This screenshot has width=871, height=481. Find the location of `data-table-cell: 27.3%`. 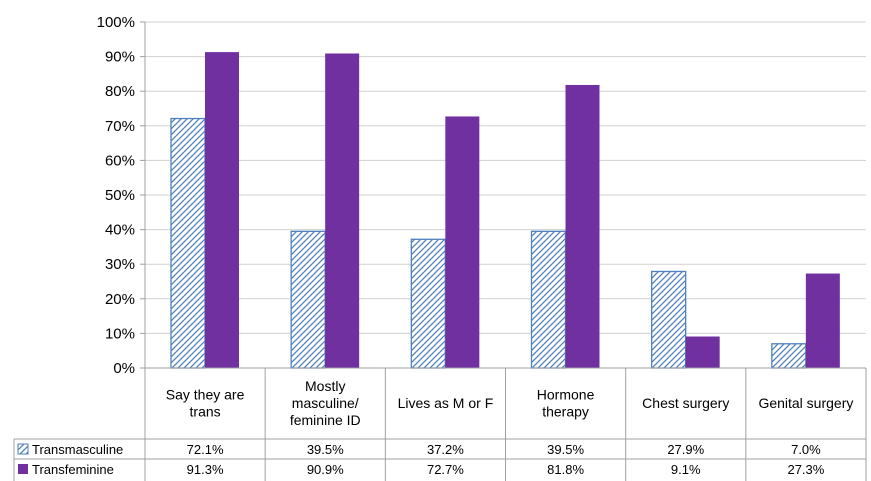

data-table-cell: 27.3% is located at coordinates (805, 469).